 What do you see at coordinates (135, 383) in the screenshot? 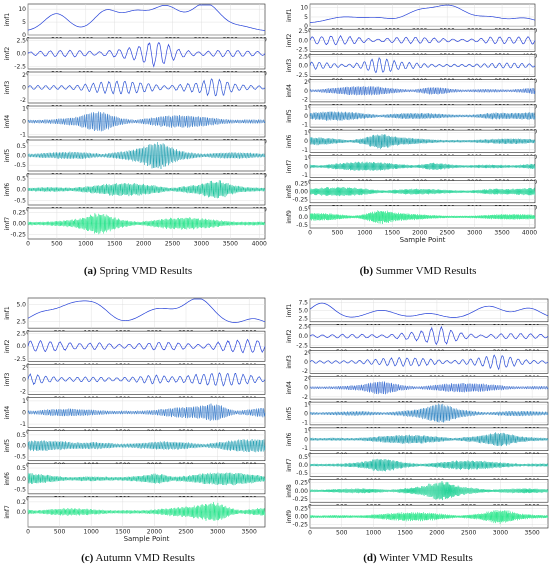
I see `subplot-imf3: -202imf30500100015002000250030003500` at bounding box center [135, 383].